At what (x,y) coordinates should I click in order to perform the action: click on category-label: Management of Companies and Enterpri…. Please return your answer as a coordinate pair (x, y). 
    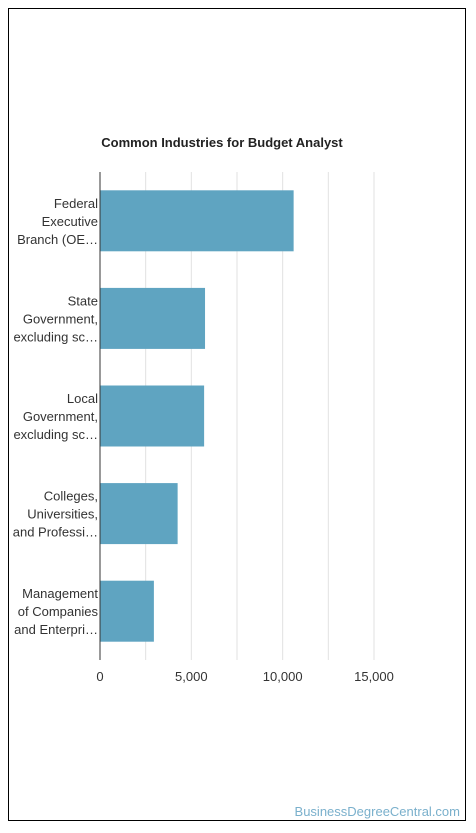
    Looking at the image, I should click on (56, 611).